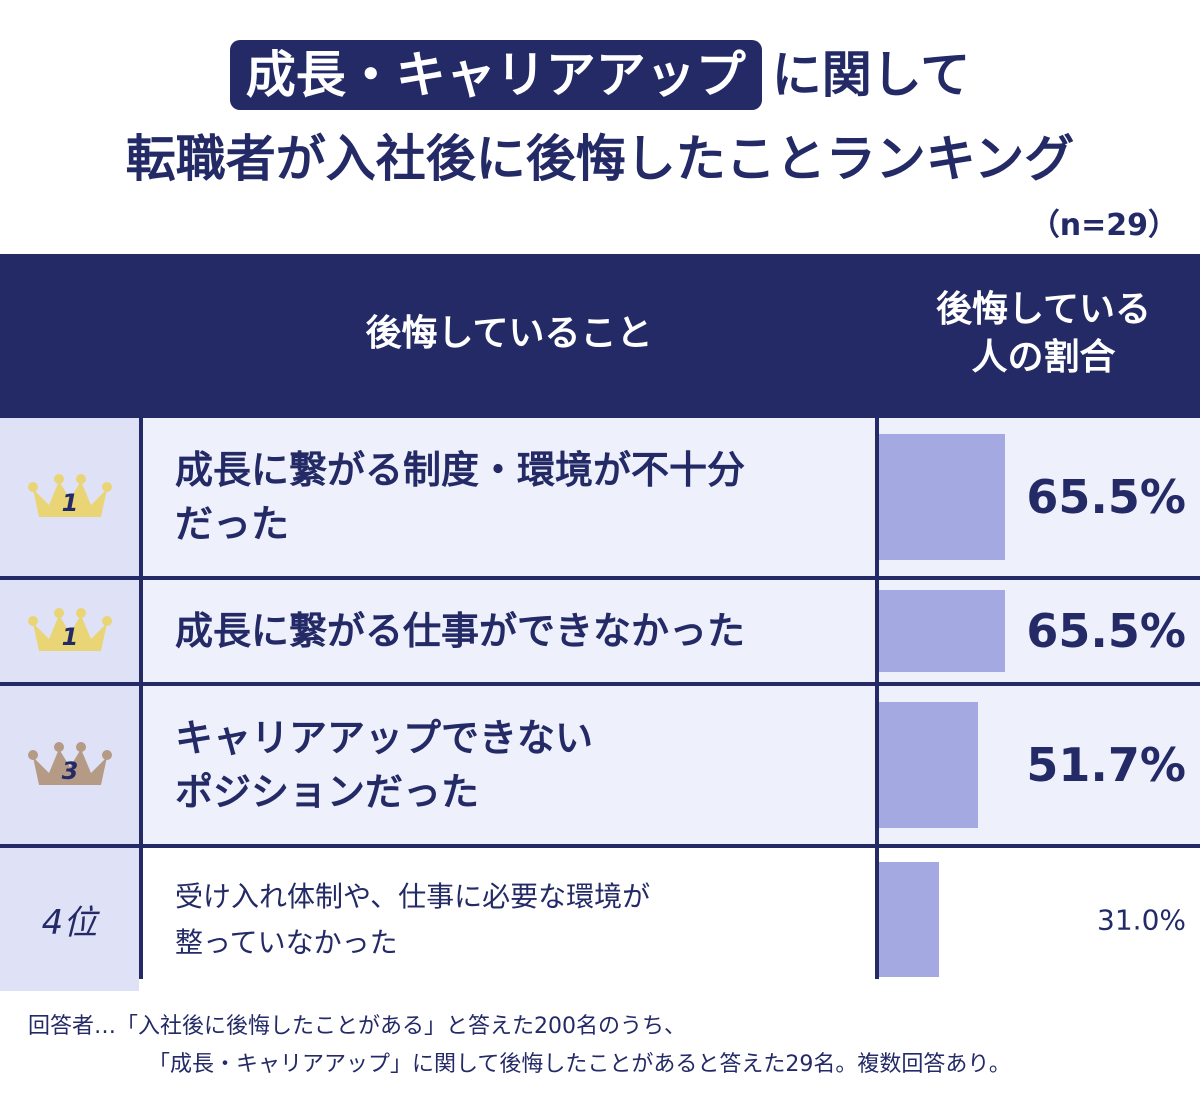 The height and width of the screenshot is (1100, 1200). I want to click on item-label-1: 成長に繋がる制度・環境が不十分 だった, so click(509, 497).